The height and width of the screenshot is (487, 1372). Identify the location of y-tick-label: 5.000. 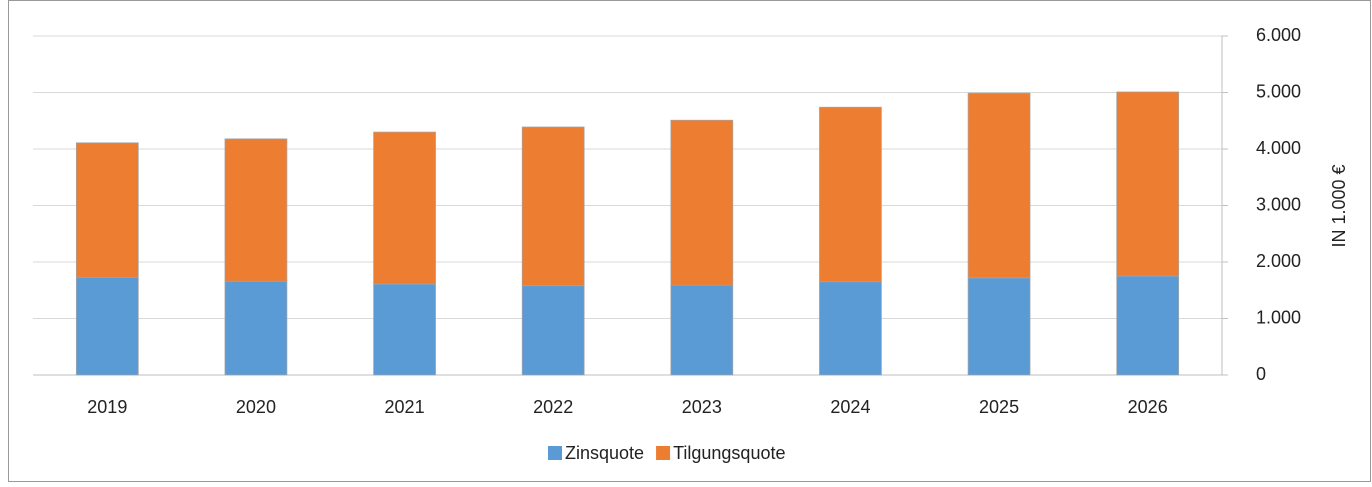
(1278, 91).